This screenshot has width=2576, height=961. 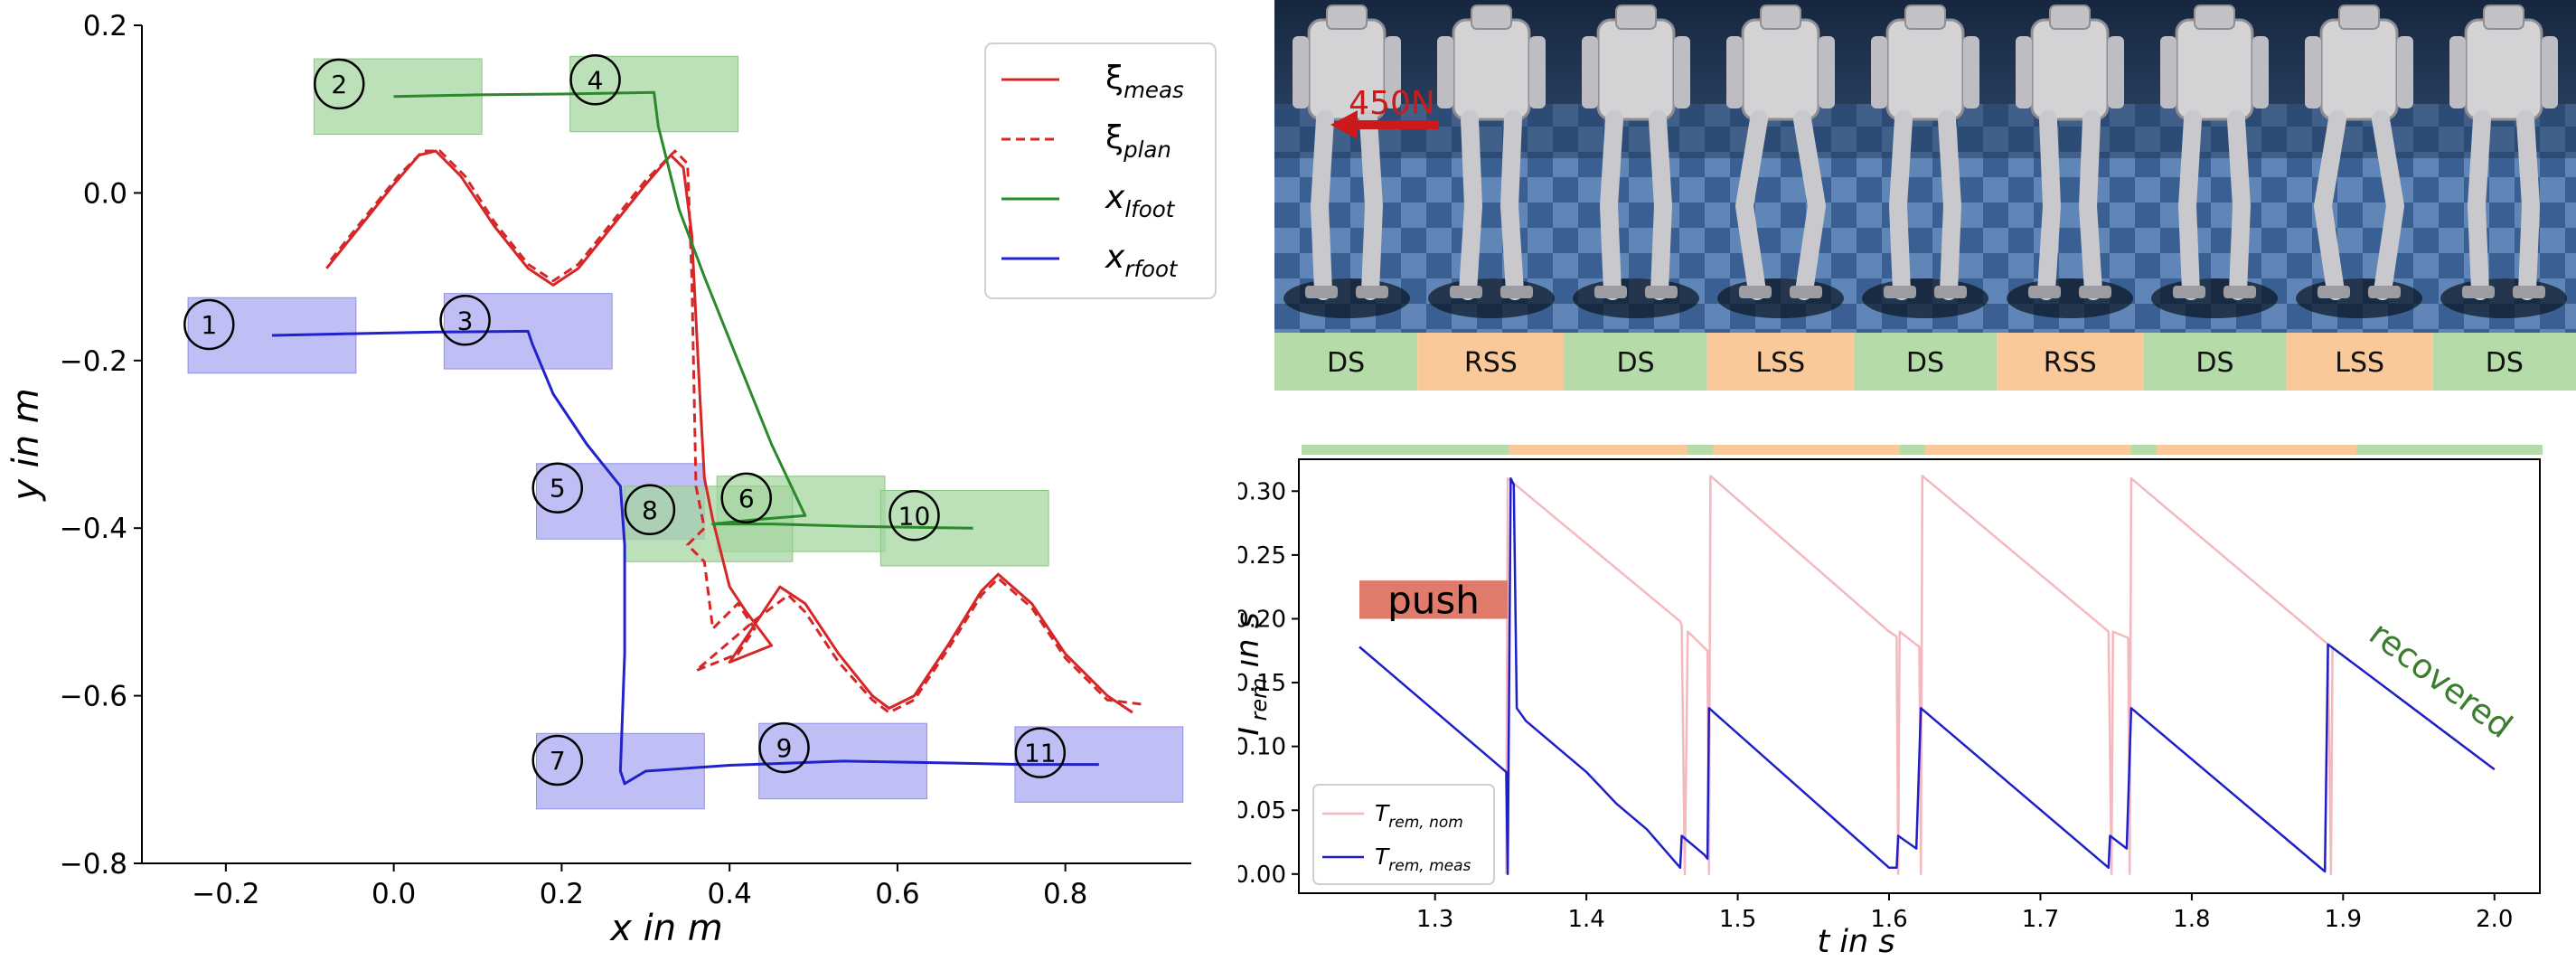 I want to click on push-annotation-label: push, so click(x=1433, y=600).